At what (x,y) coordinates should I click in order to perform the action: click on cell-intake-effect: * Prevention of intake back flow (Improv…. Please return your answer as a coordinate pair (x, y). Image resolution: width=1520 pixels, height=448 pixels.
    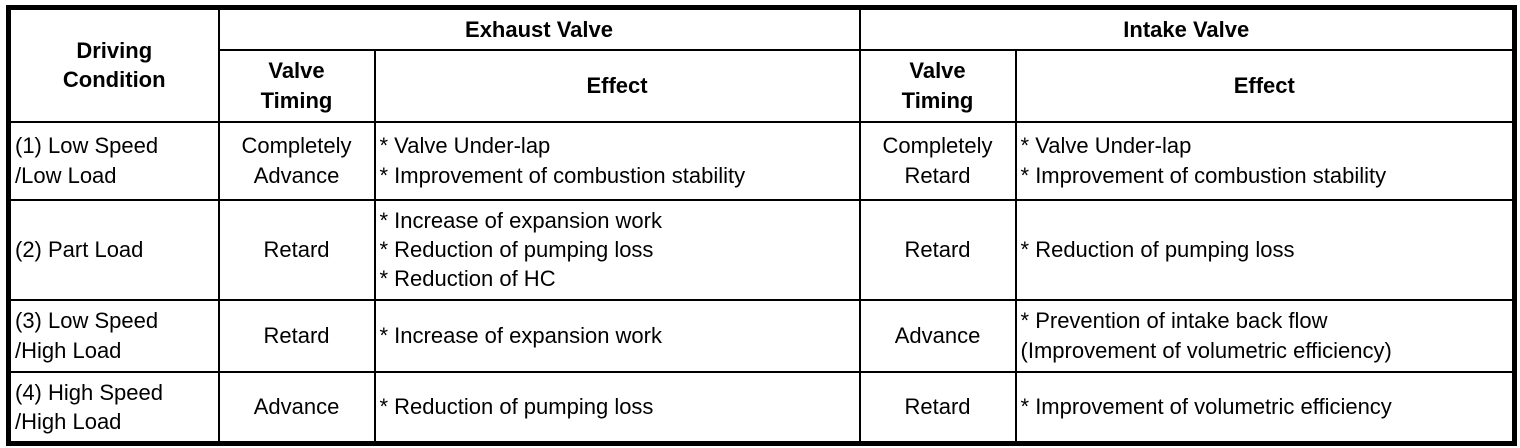
    Looking at the image, I should click on (1265, 335).